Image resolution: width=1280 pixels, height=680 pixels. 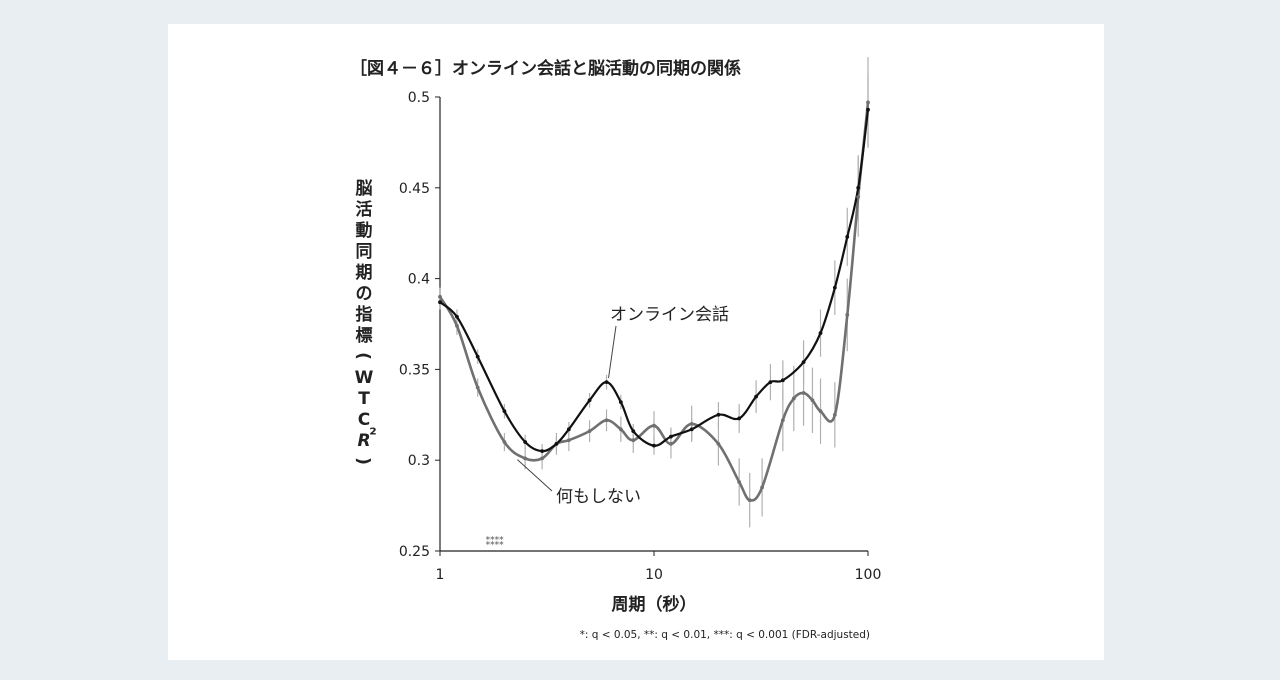 What do you see at coordinates (364, 335) in the screenshot?
I see `y-label-char: 標` at bounding box center [364, 335].